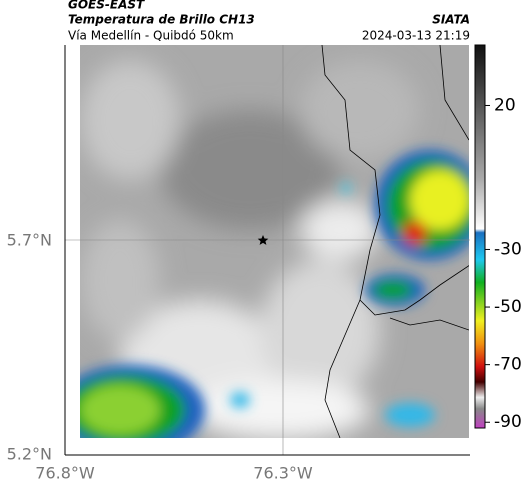 The image size is (526, 491). What do you see at coordinates (416, 36) in the screenshot?
I see `datetime: 2024-03-13 21:19` at bounding box center [416, 36].